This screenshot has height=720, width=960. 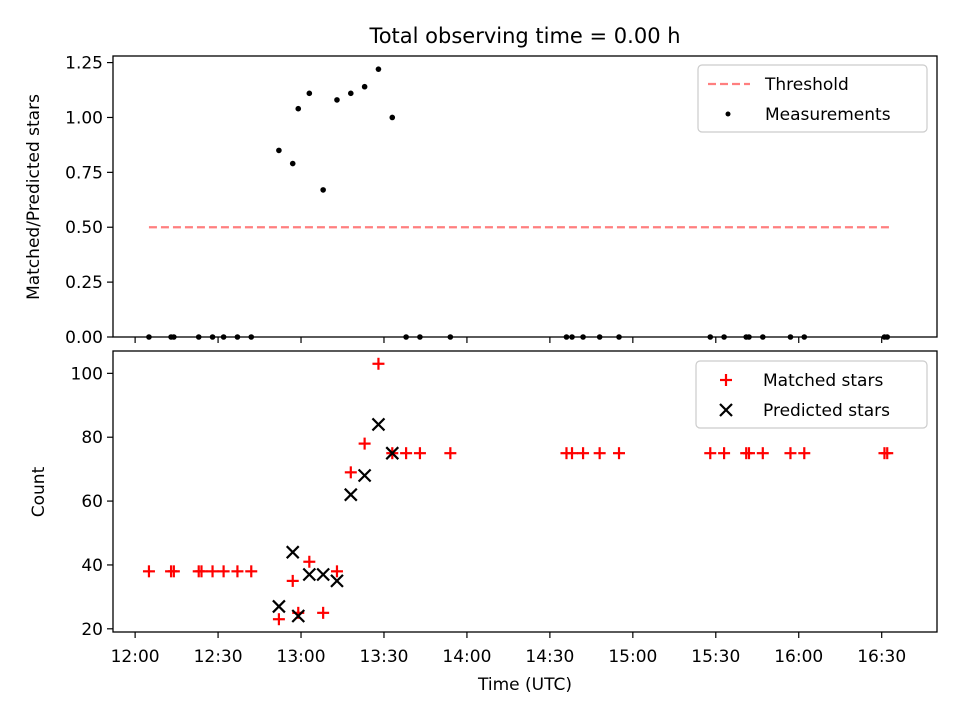 I want to click on count-y-tick-label: 60, so click(x=92, y=502).